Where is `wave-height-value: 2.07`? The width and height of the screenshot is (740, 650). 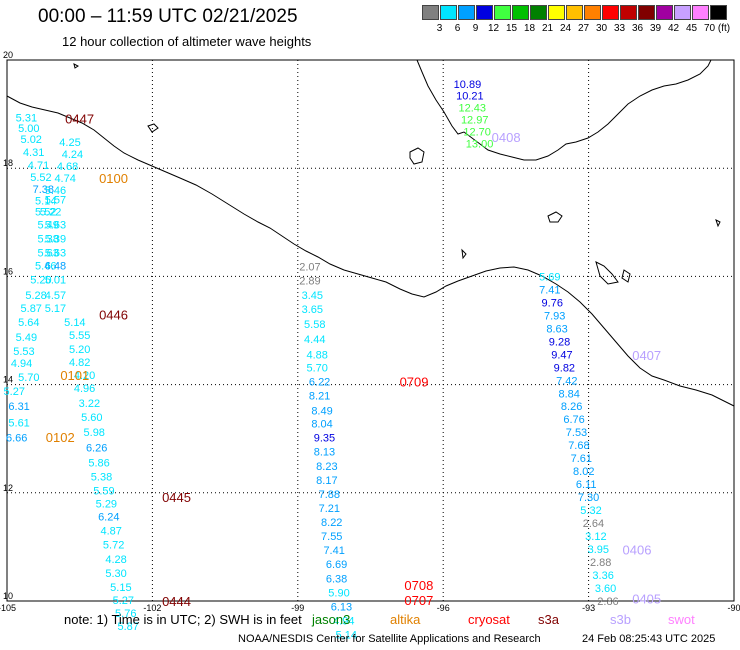 wave-height-value: 2.07 is located at coordinates (309, 268).